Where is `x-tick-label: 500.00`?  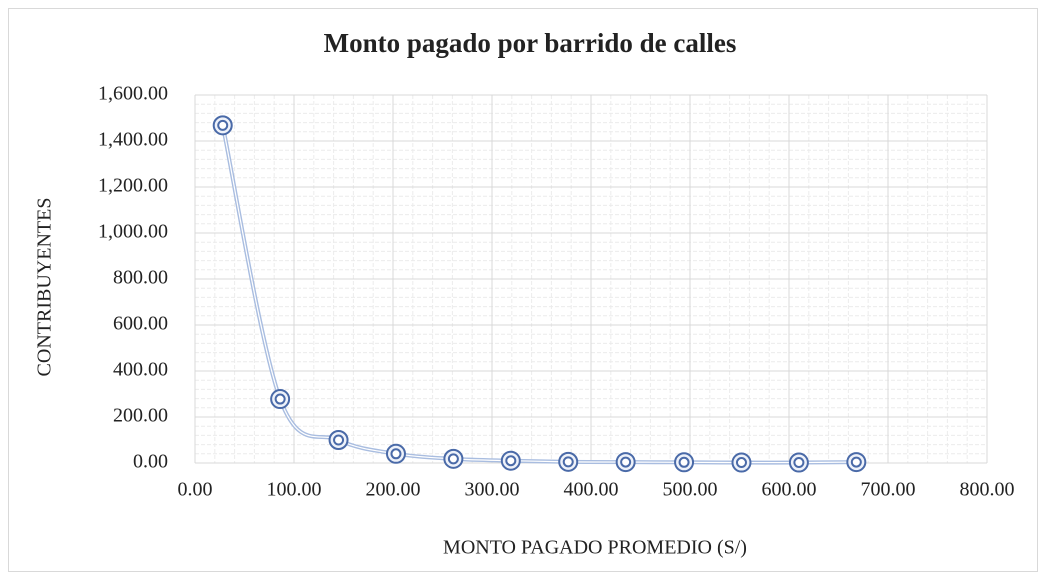
x-tick-label: 500.00 is located at coordinates (690, 490).